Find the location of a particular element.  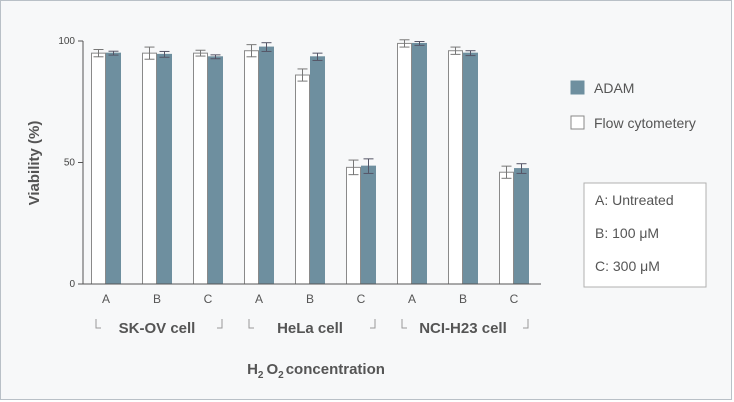

x-title-o: O is located at coordinates (272, 369).